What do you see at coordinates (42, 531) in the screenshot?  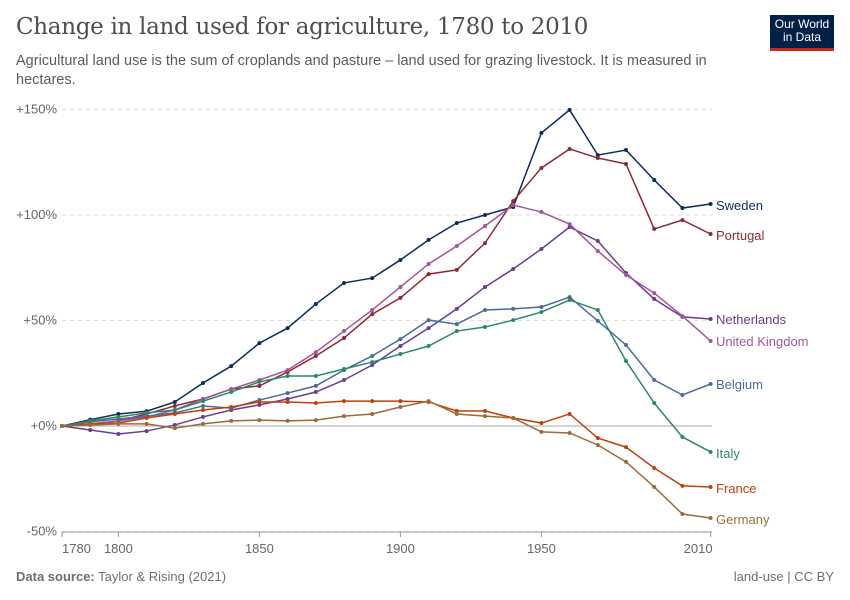 I see `y-tick-label: -50%` at bounding box center [42, 531].